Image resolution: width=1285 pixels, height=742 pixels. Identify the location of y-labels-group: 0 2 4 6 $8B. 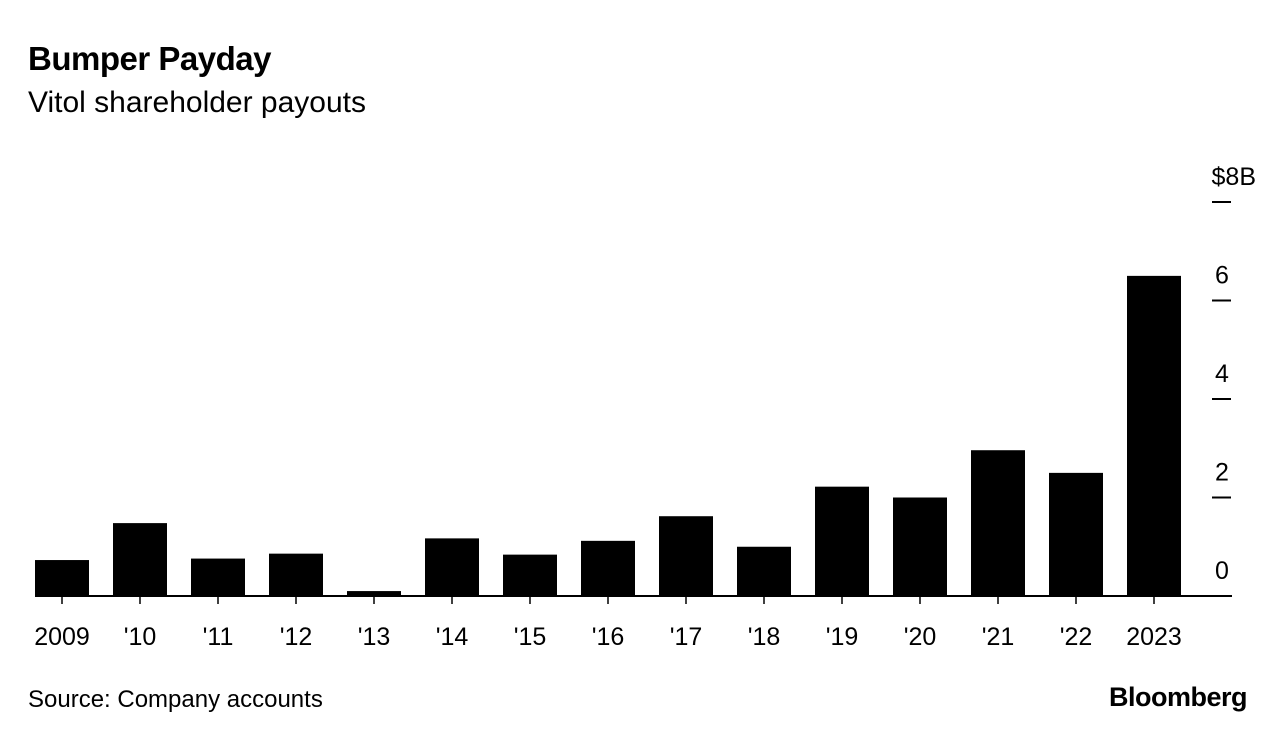
(1234, 374).